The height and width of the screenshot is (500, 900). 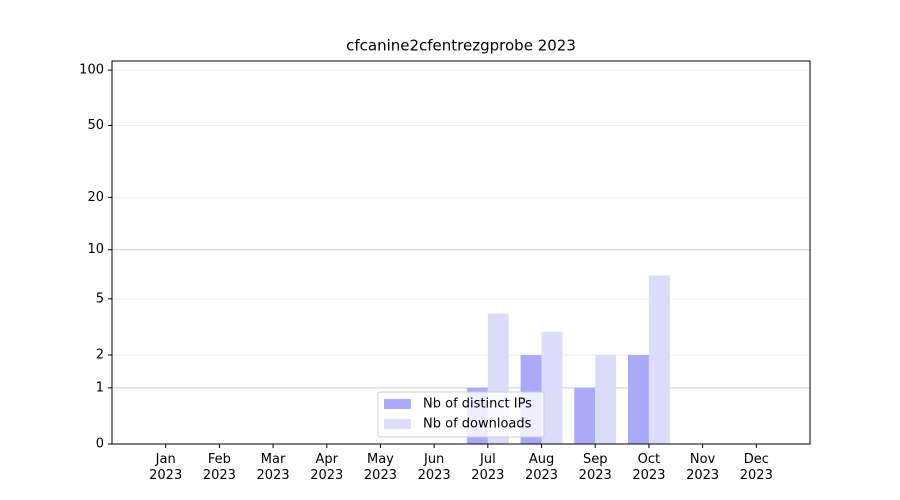 I want to click on y-tick-label: 20, so click(x=95, y=197).